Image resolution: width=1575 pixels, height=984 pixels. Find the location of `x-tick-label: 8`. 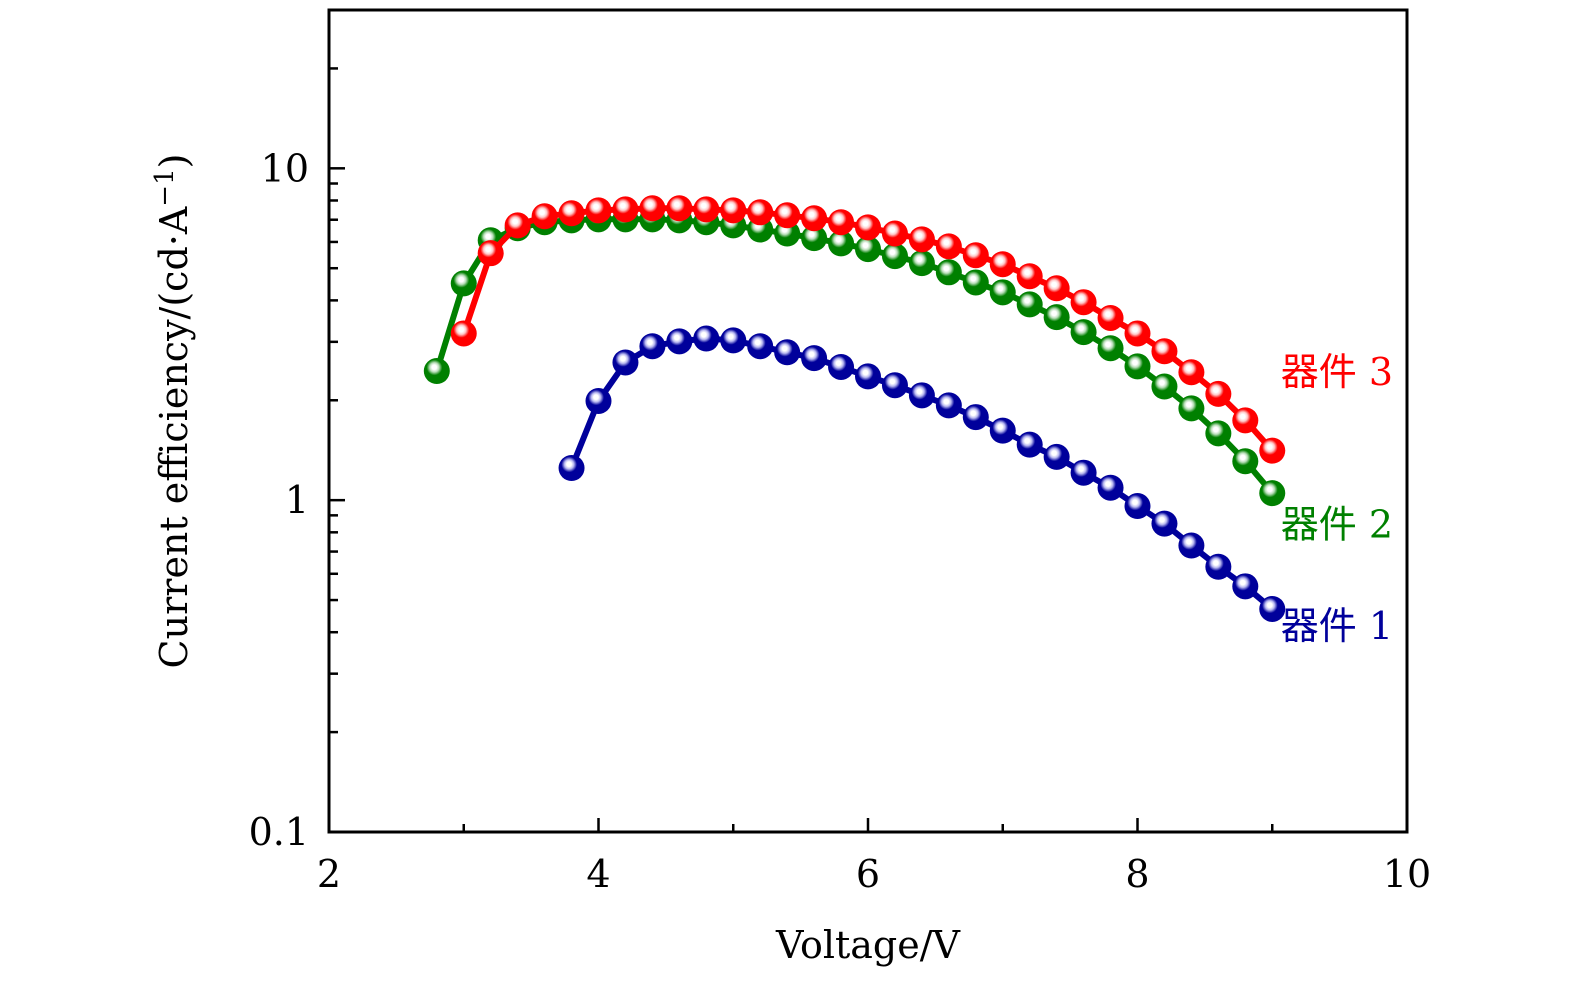

x-tick-label: 8 is located at coordinates (1137, 874).